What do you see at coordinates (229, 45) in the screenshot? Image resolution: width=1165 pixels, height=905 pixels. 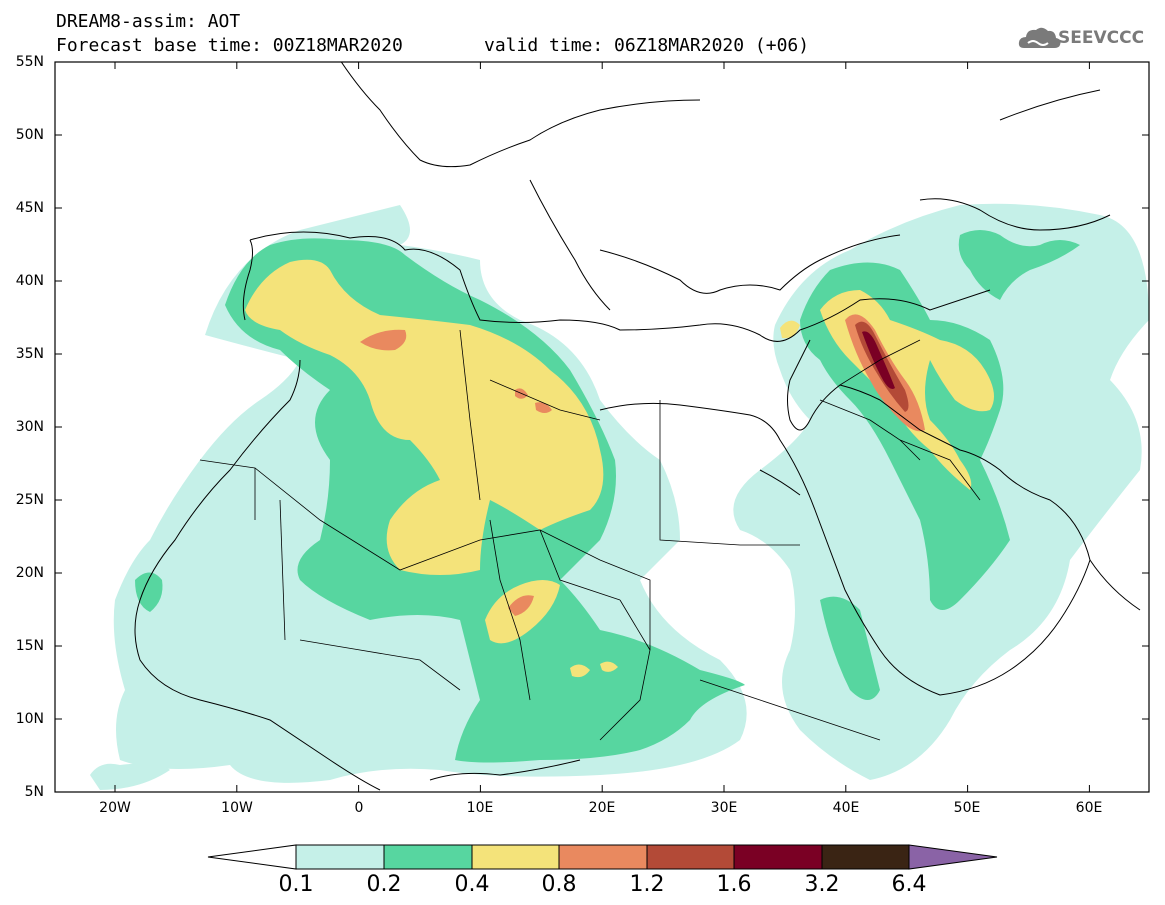 I see `forecast-base-time: Forecast base time: 00Z18MAR2020` at bounding box center [229, 45].